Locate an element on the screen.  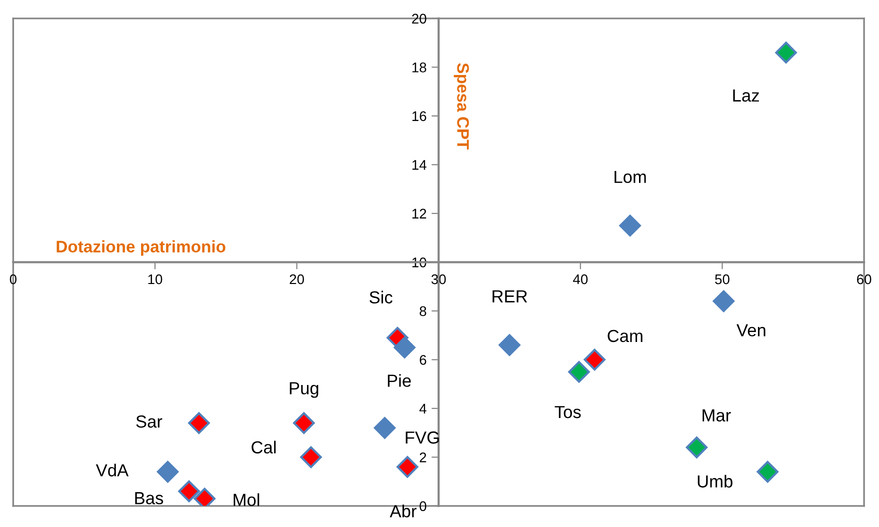
annotation: Lom is located at coordinates (630, 177).